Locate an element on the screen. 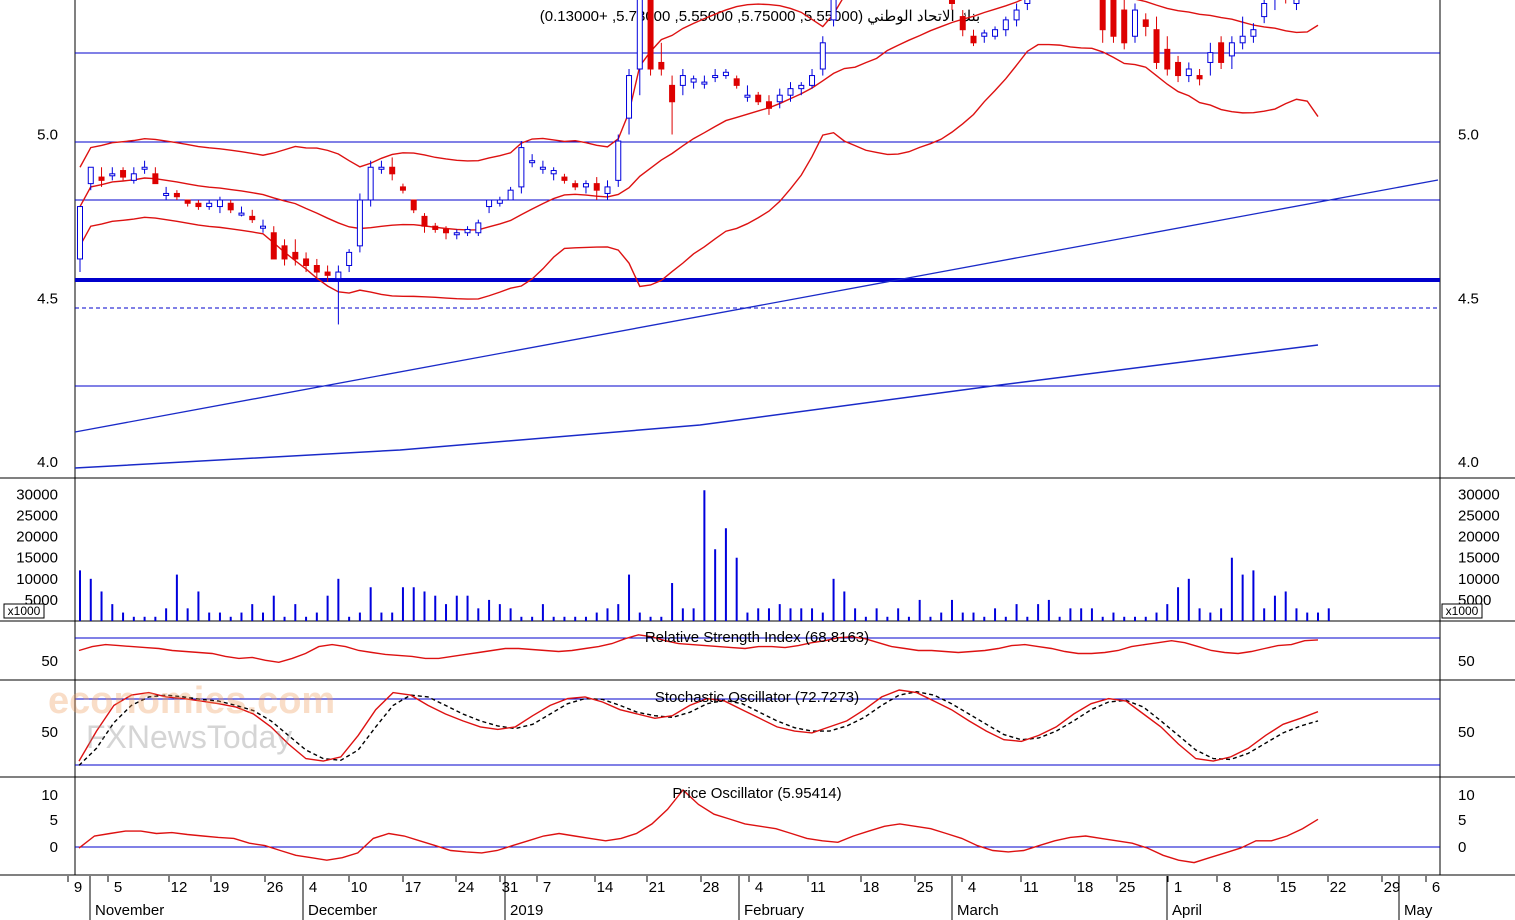 The image size is (1515, 920). x-day-label: 9 is located at coordinates (78, 887).